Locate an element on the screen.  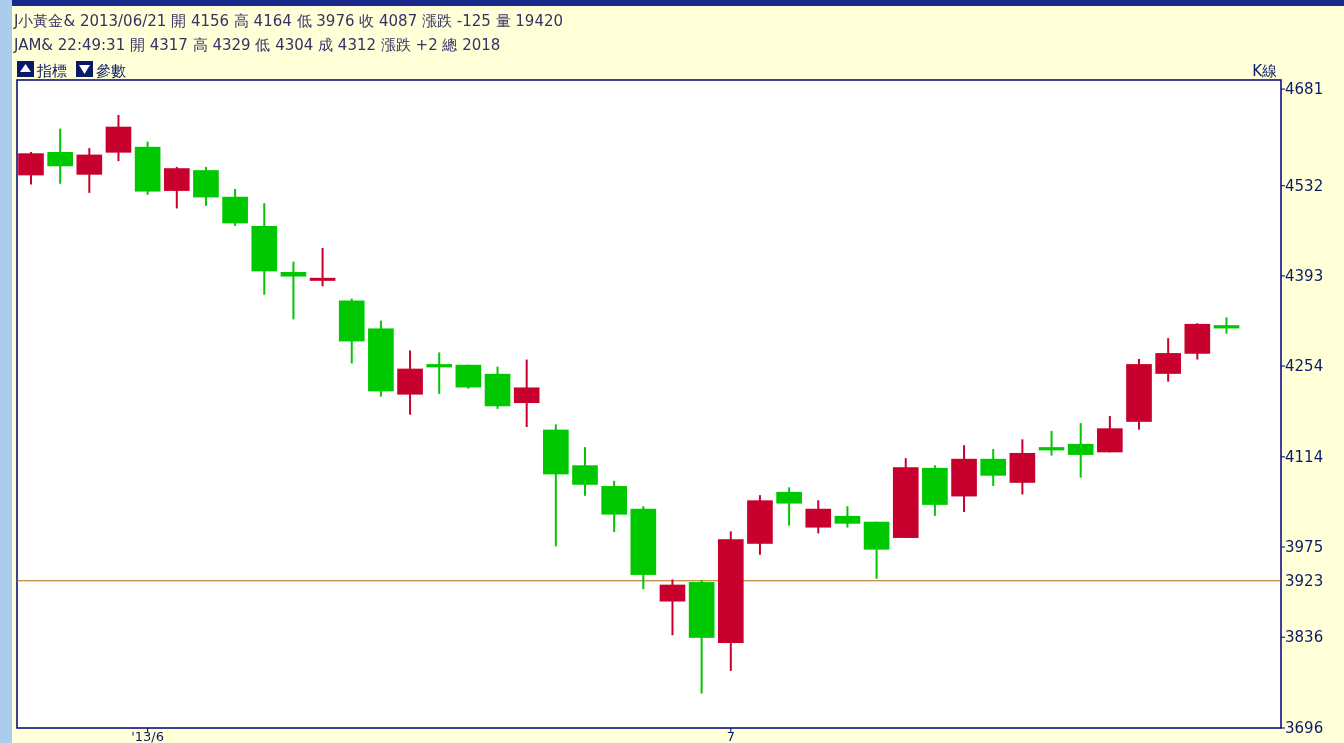
y-tick-label: 4681 is located at coordinates (1304, 89).